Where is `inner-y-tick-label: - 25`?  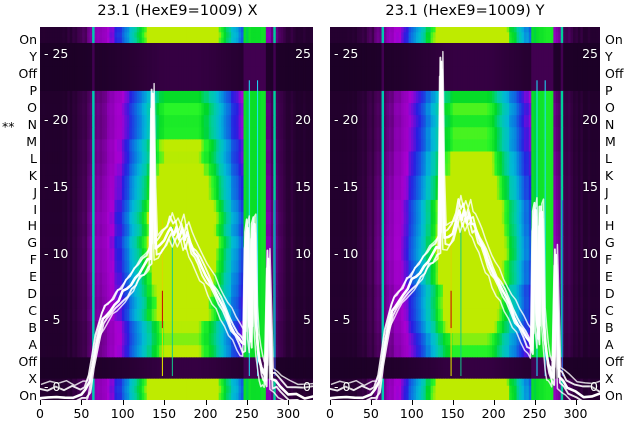
inner-y-tick-label: - 25 is located at coordinates (346, 53).